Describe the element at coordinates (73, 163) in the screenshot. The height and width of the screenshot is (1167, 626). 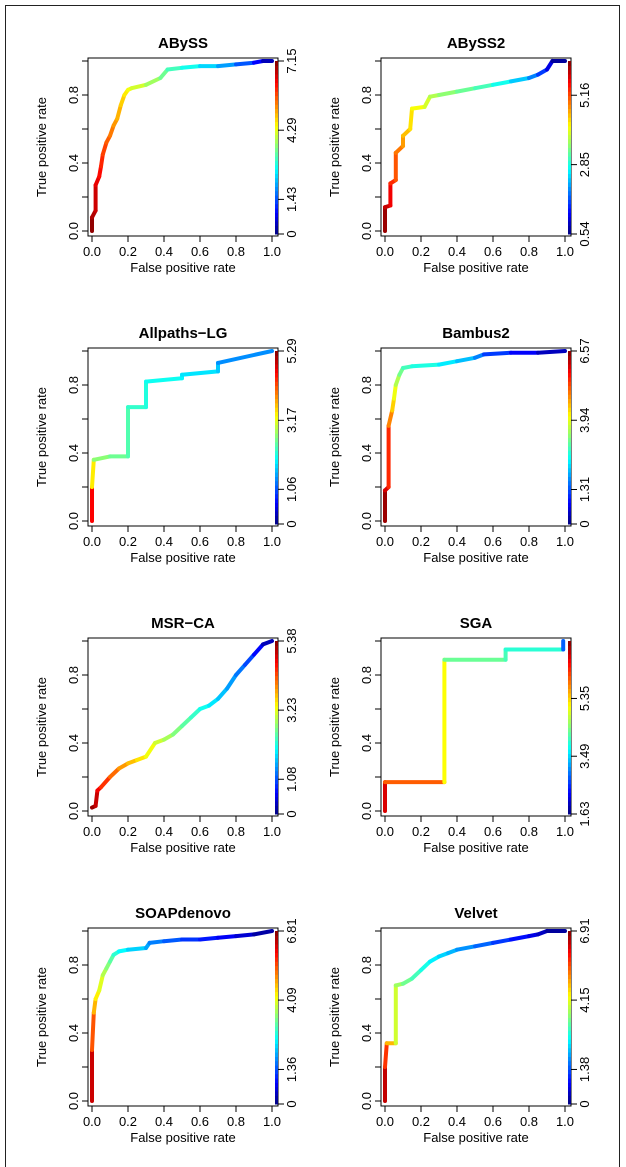
I see `y-tick-label: 0.4` at that location.